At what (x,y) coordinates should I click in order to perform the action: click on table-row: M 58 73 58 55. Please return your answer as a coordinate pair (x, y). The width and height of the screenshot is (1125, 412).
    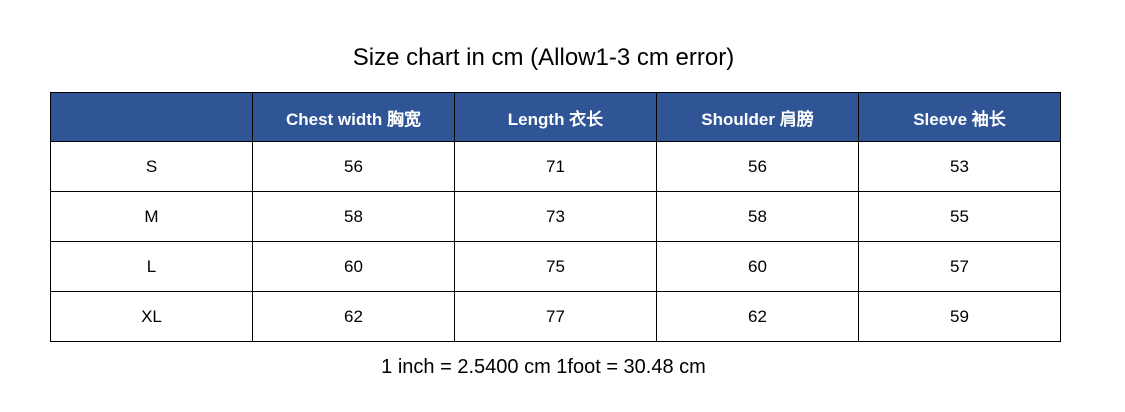
    Looking at the image, I should click on (555, 216).